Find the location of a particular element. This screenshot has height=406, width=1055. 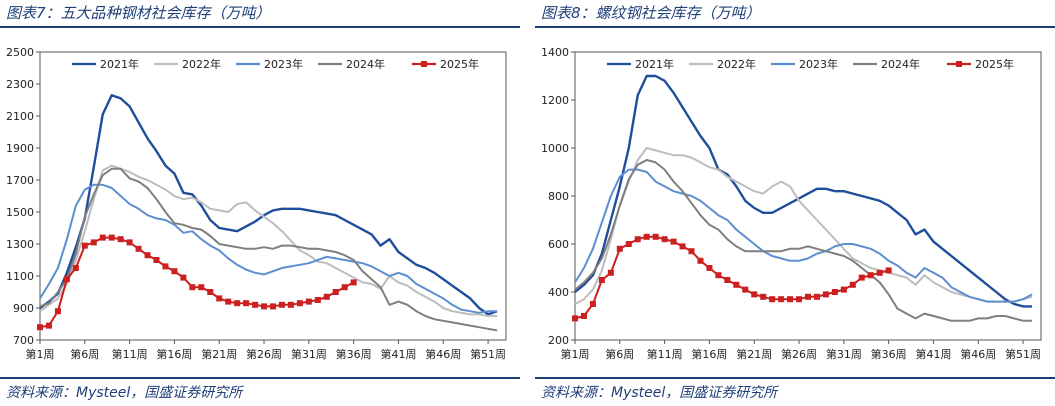

x-tick-label: 第26周 is located at coordinates (264, 354).